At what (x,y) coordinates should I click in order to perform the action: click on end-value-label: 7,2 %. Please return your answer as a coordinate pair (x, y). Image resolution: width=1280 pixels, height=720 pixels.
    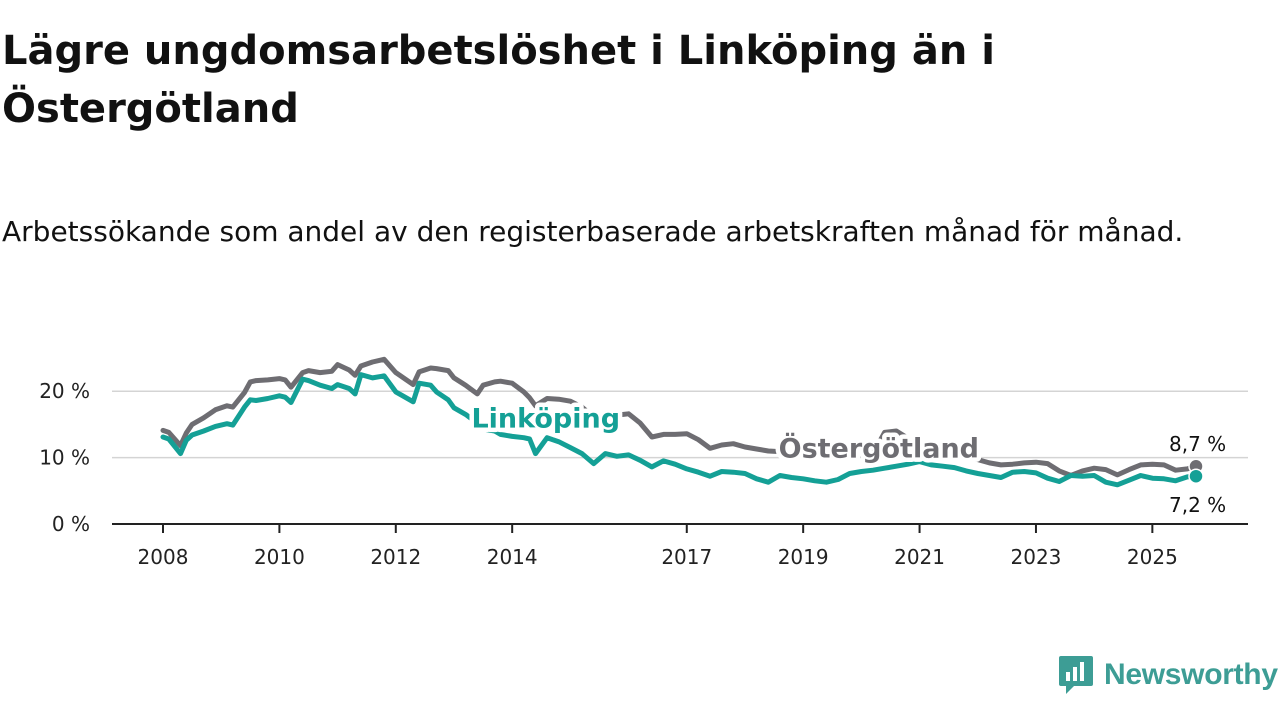
    Looking at the image, I should click on (1197, 505).